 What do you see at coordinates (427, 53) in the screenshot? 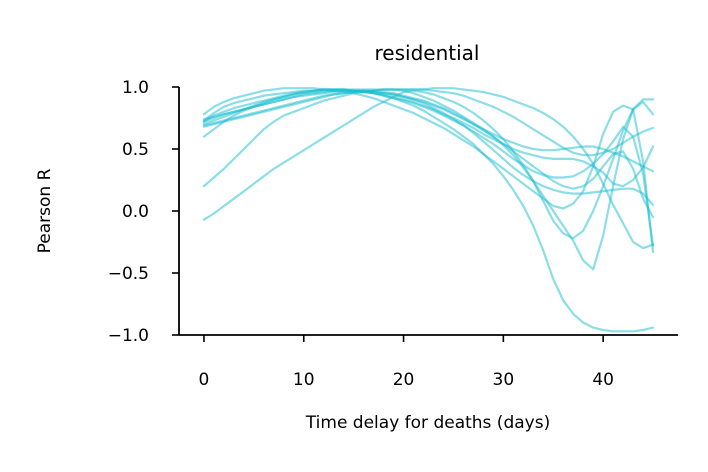
I see `chart-title: residential` at bounding box center [427, 53].